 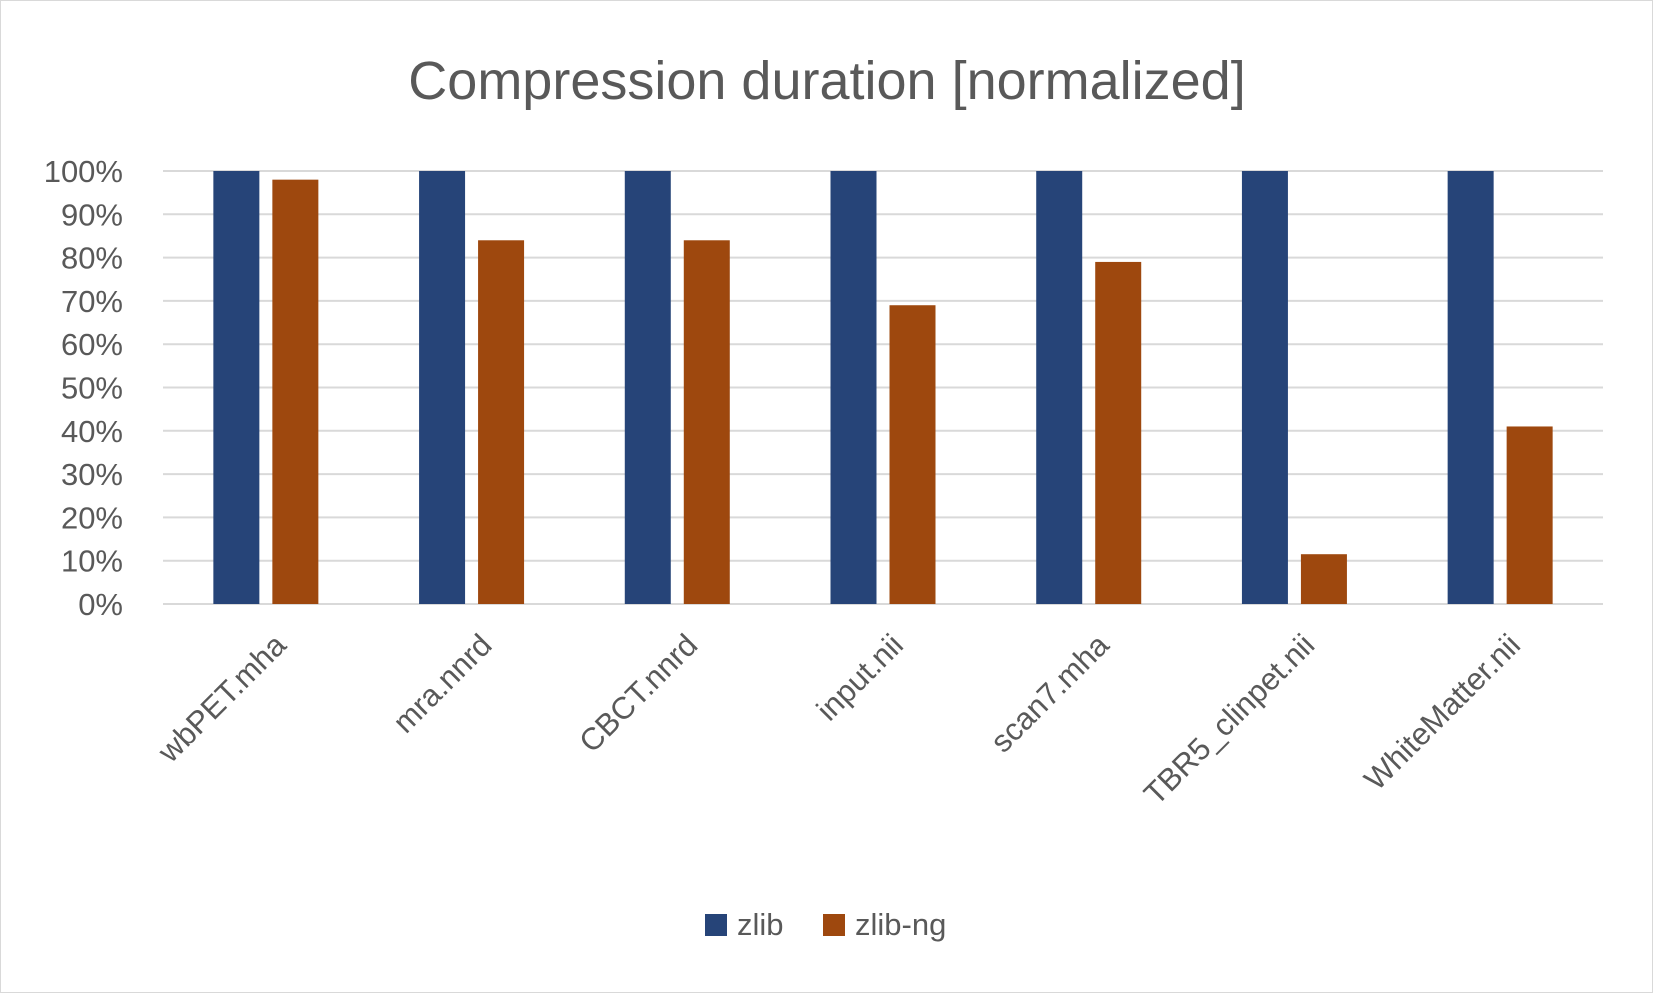 I want to click on x-category-label: wbPET.mha, so click(x=221, y=698).